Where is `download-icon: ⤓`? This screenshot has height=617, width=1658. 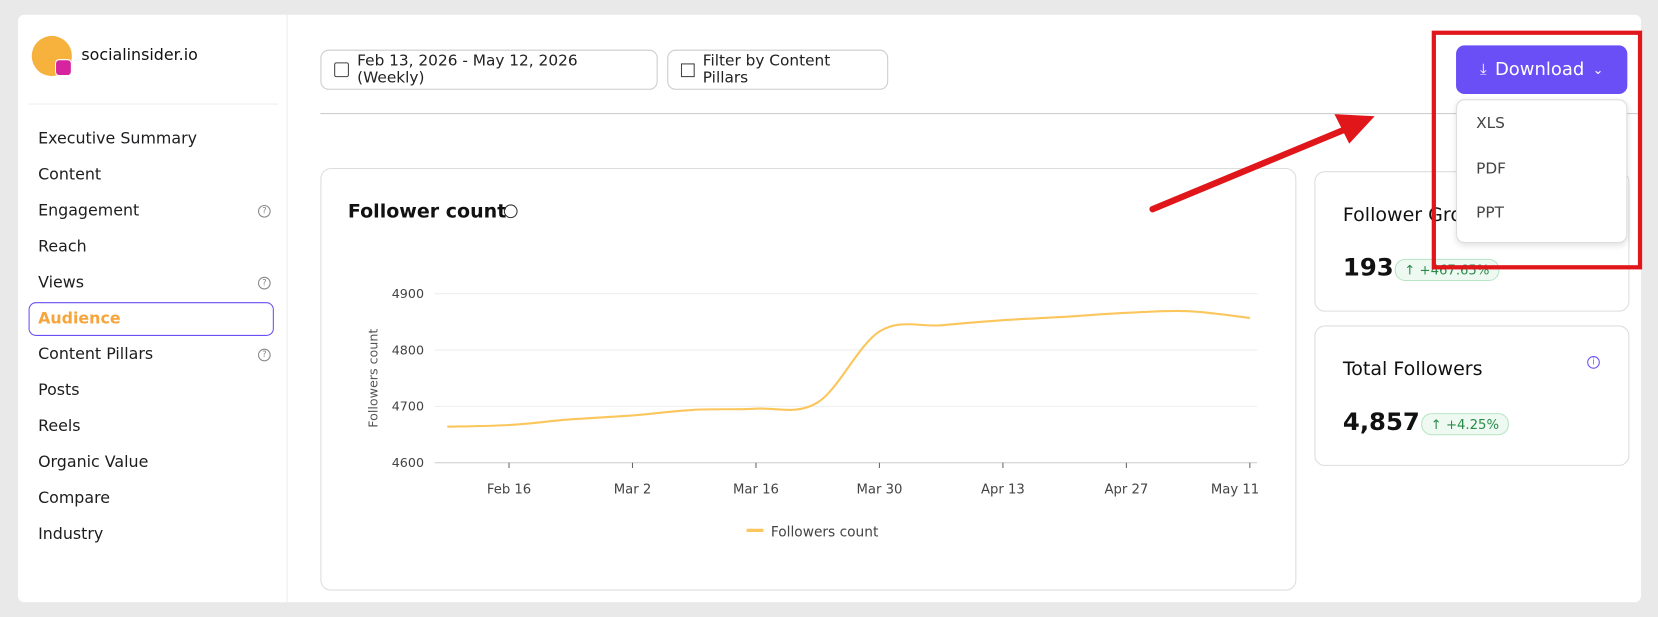 download-icon: ⤓ is located at coordinates (1483, 70).